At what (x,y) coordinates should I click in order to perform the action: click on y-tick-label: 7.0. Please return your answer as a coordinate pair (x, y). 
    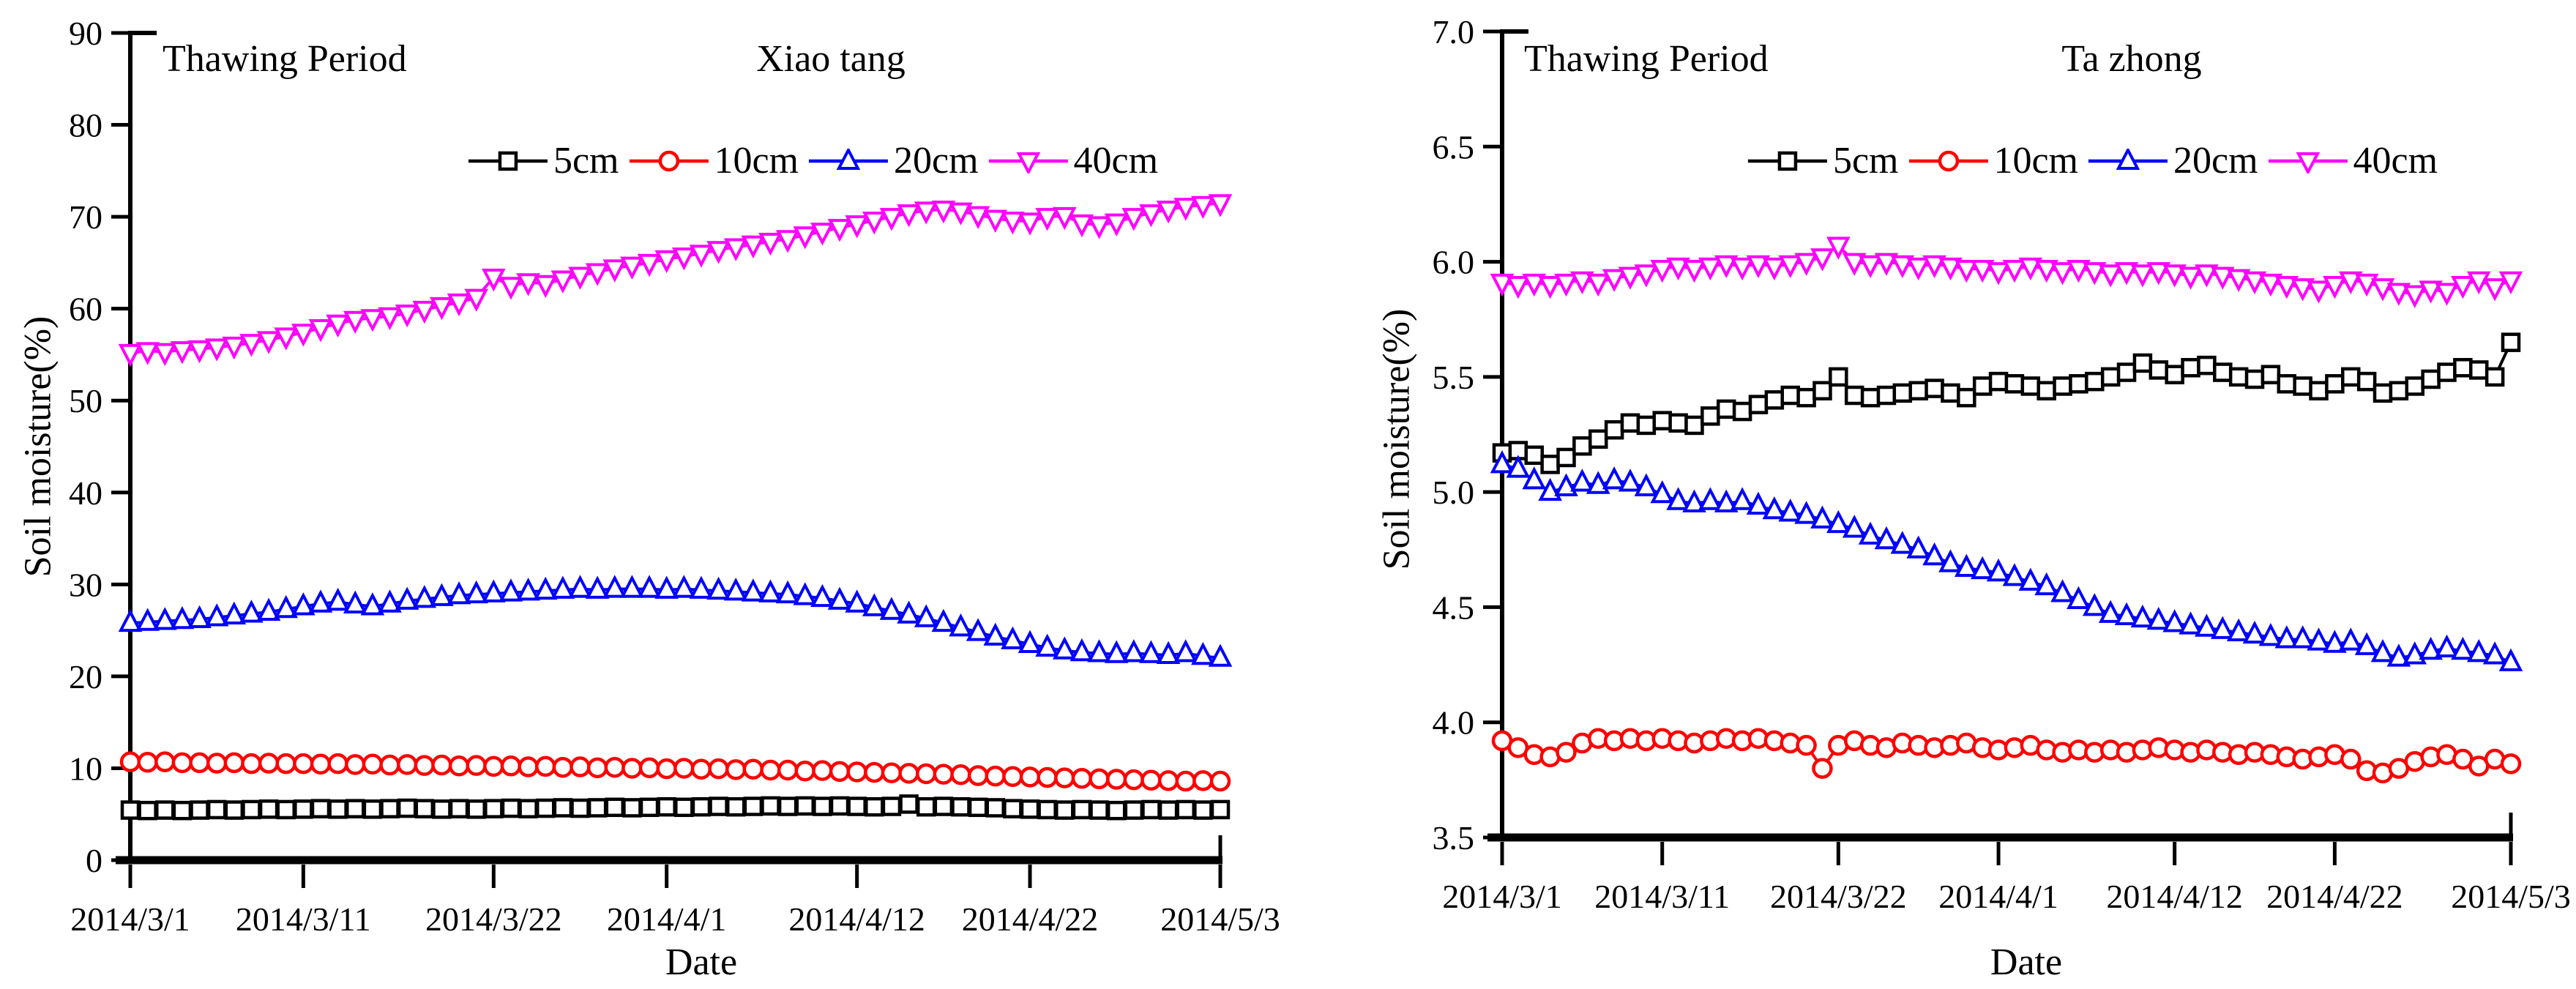
    Looking at the image, I should click on (1454, 32).